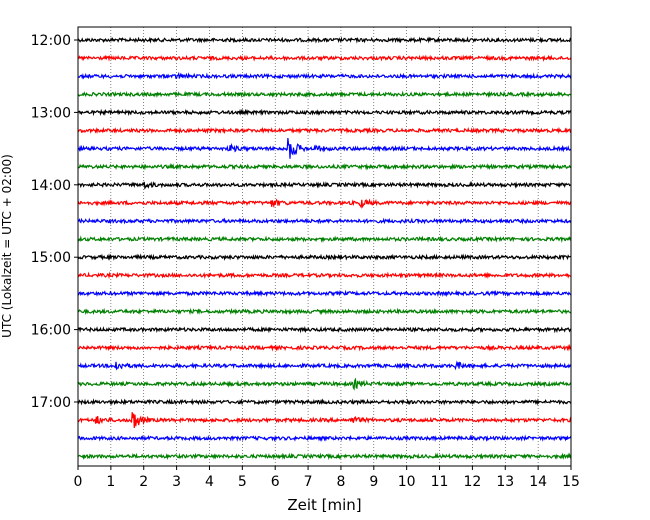 The image size is (650, 520). Describe the element at coordinates (440, 482) in the screenshot. I see `x-tick-label-11: 11` at that location.